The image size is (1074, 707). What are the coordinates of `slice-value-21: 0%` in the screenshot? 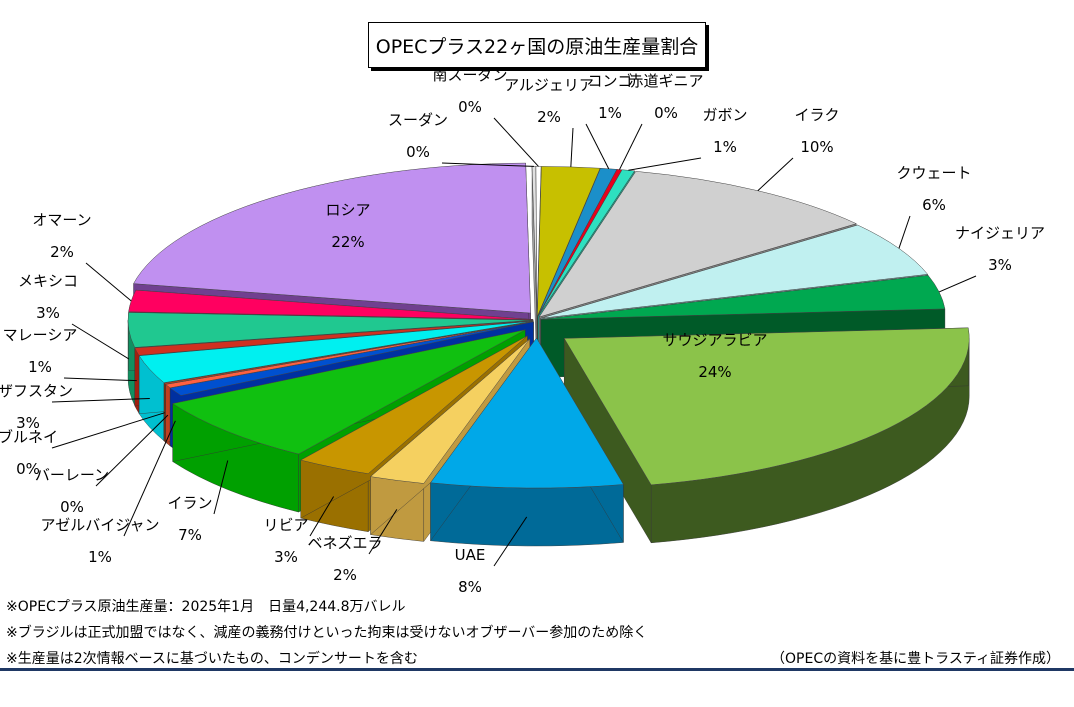 It's located at (470, 107).